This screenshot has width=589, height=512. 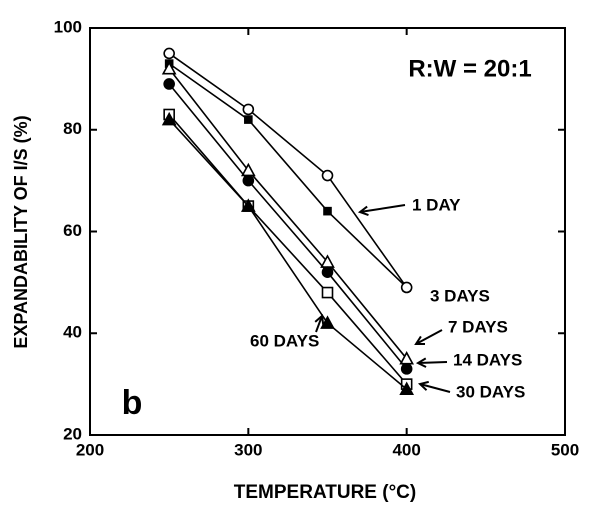 I want to click on series-label: 14 DAYS, so click(x=487, y=359).